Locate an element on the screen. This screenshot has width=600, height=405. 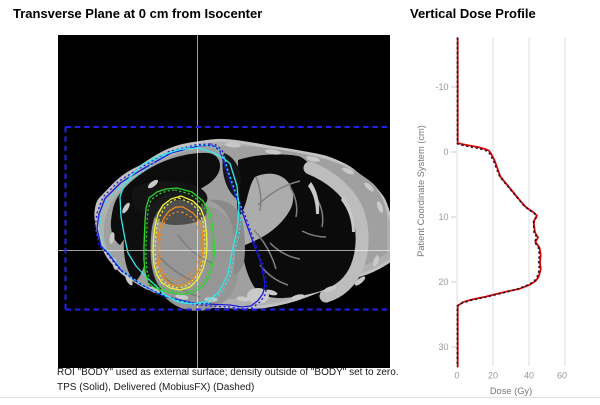
svg-text: 60 is located at coordinates (562, 376).